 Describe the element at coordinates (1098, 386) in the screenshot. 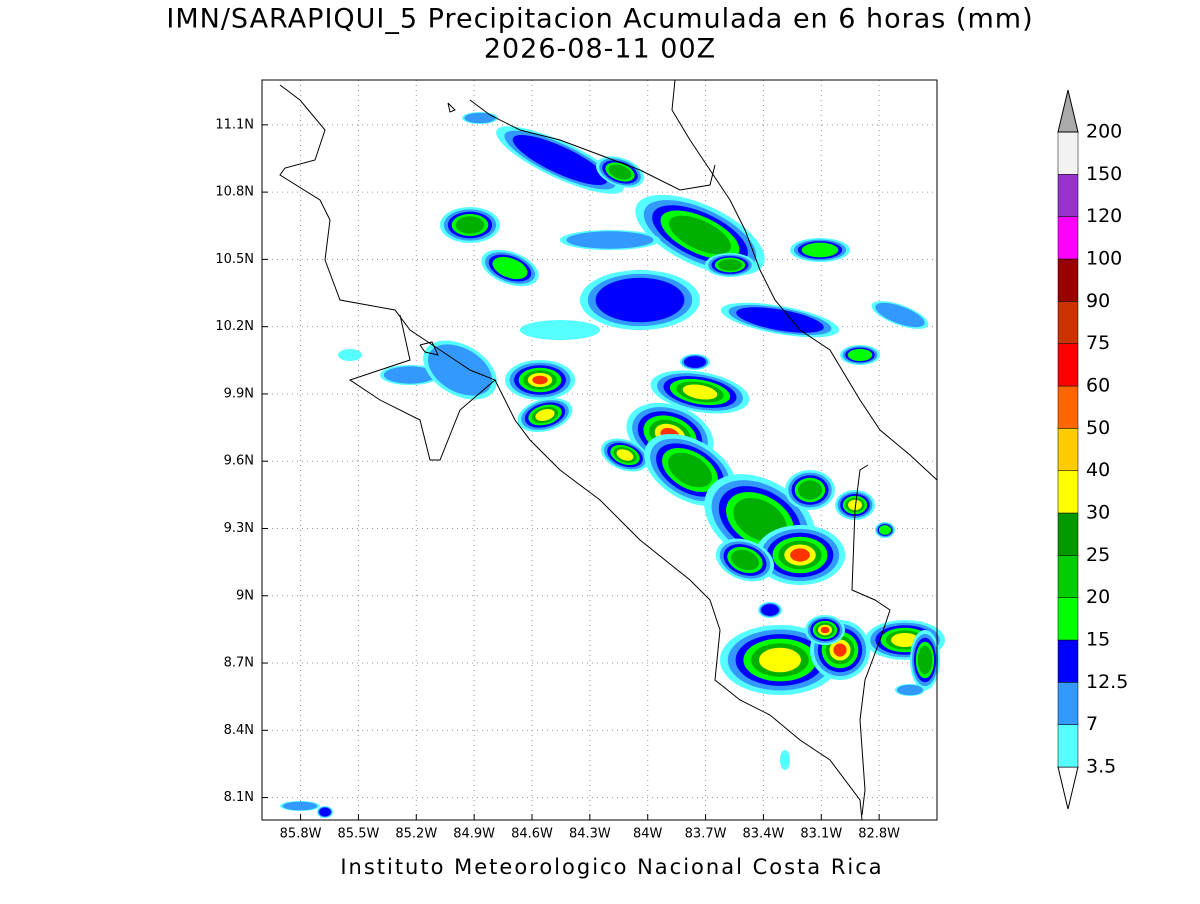

I see `colorbar-label: 60` at that location.